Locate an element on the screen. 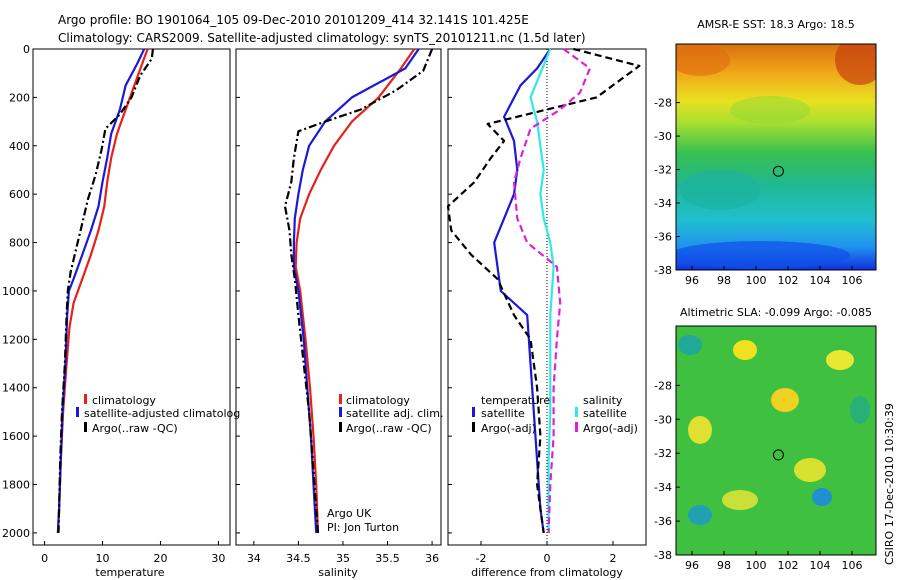 This screenshot has height=580, width=900. x-tick-label: 20 is located at coordinates (160, 558).